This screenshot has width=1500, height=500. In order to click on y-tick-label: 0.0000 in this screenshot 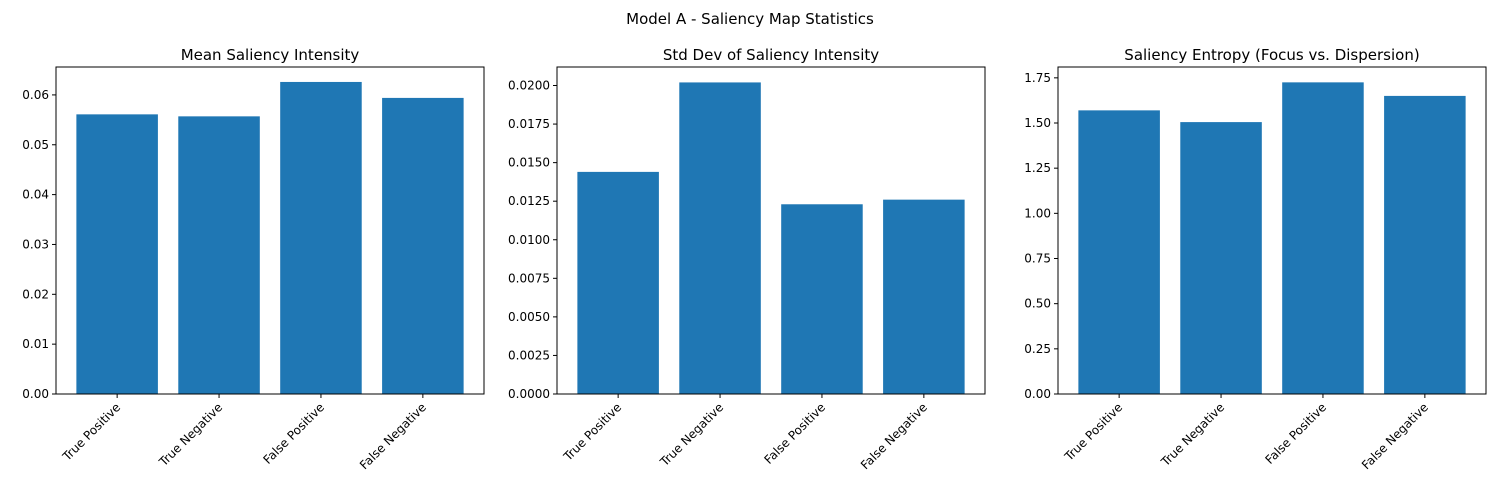, I will do `click(529, 394)`.